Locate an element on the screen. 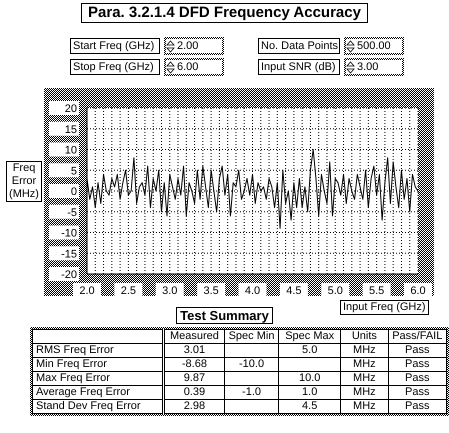  y-tick-label: 5 is located at coordinates (73, 171).